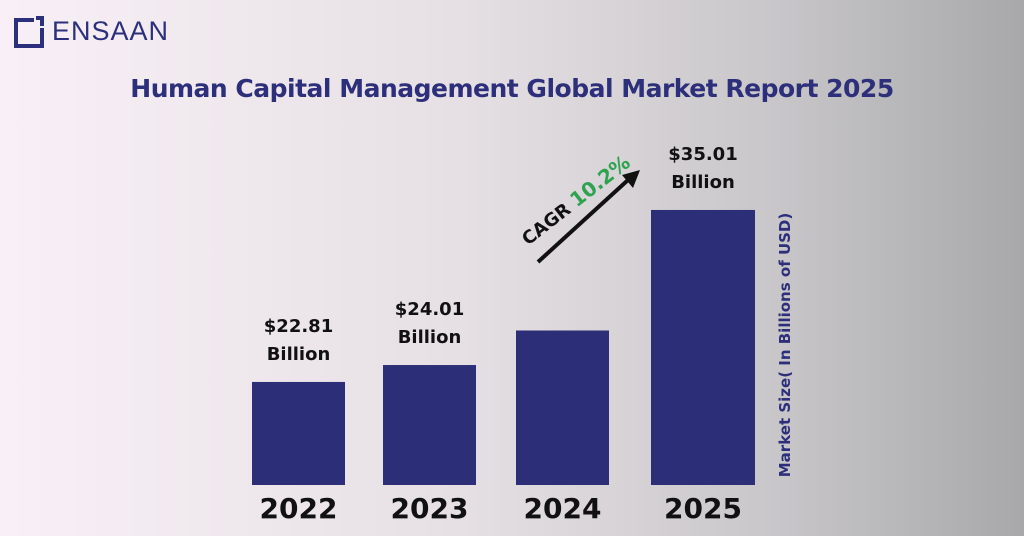  What do you see at coordinates (429, 309) in the screenshot?
I see `data-label: $24.01` at bounding box center [429, 309].